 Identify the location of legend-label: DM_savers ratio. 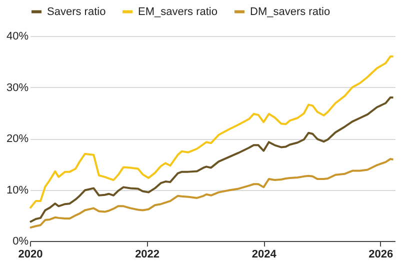
(290, 12).